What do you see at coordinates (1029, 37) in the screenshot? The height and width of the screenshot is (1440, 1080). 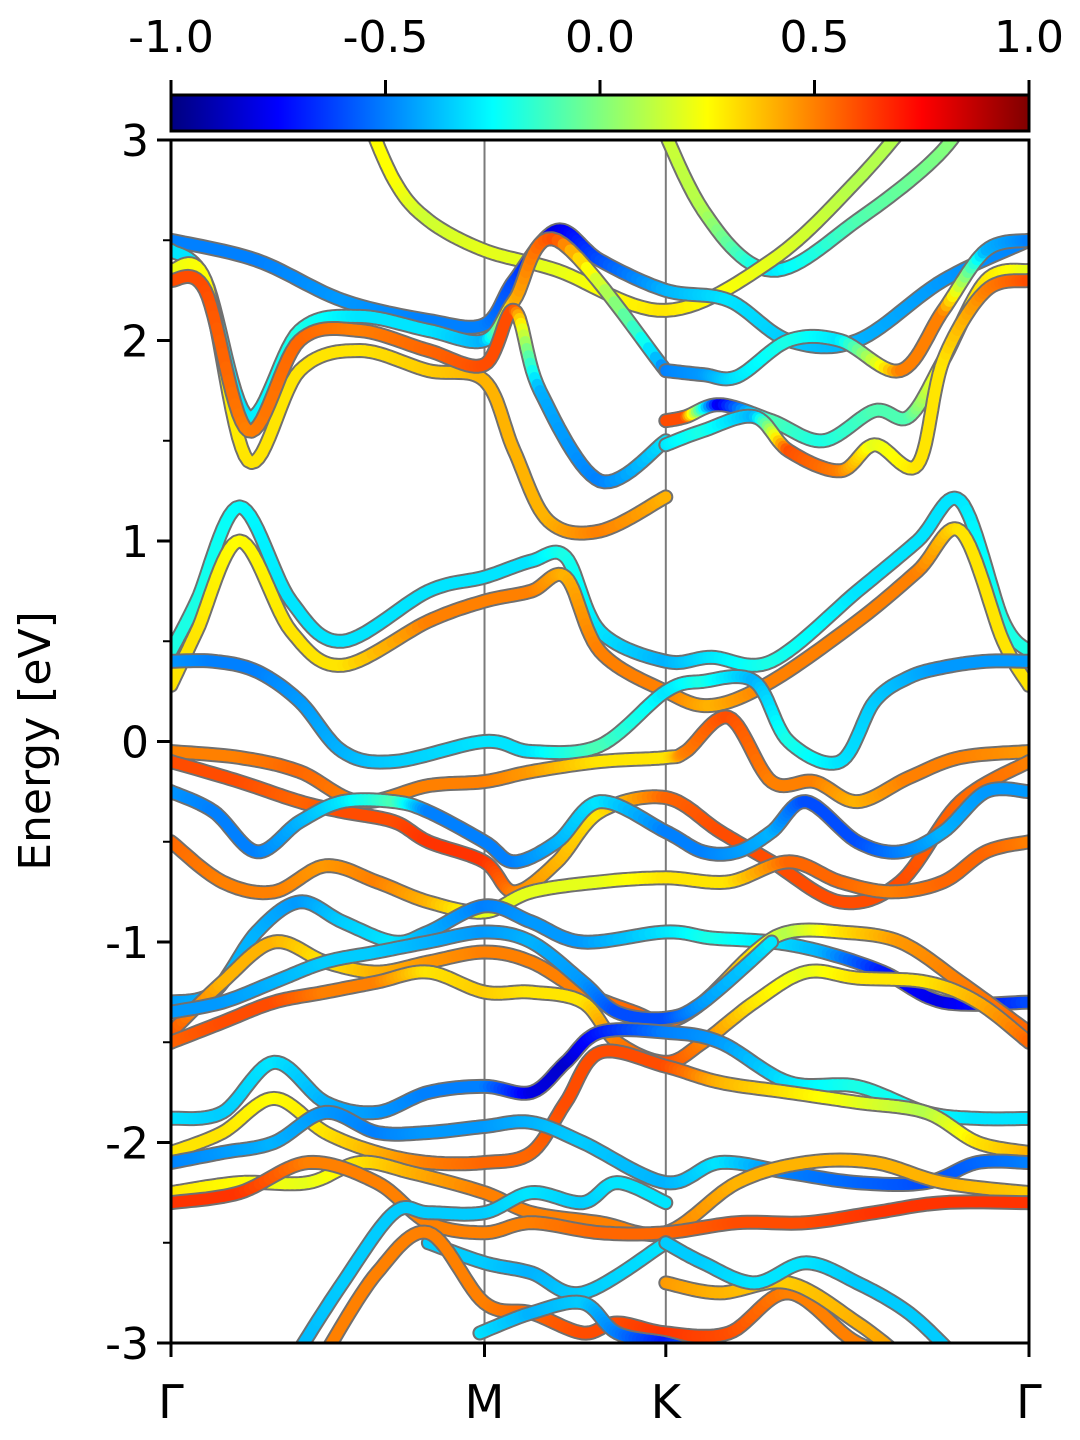 I see `colorbar-tick-label: 1.0` at bounding box center [1029, 37].